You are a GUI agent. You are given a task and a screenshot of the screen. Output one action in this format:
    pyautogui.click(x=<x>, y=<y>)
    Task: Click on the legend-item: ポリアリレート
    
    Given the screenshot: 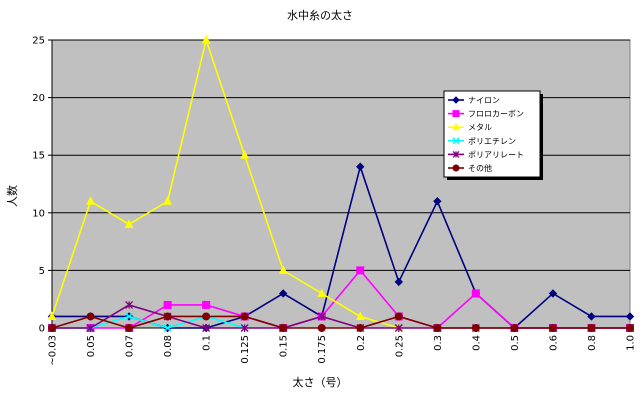 What is the action you would take?
    pyautogui.click(x=486, y=154)
    